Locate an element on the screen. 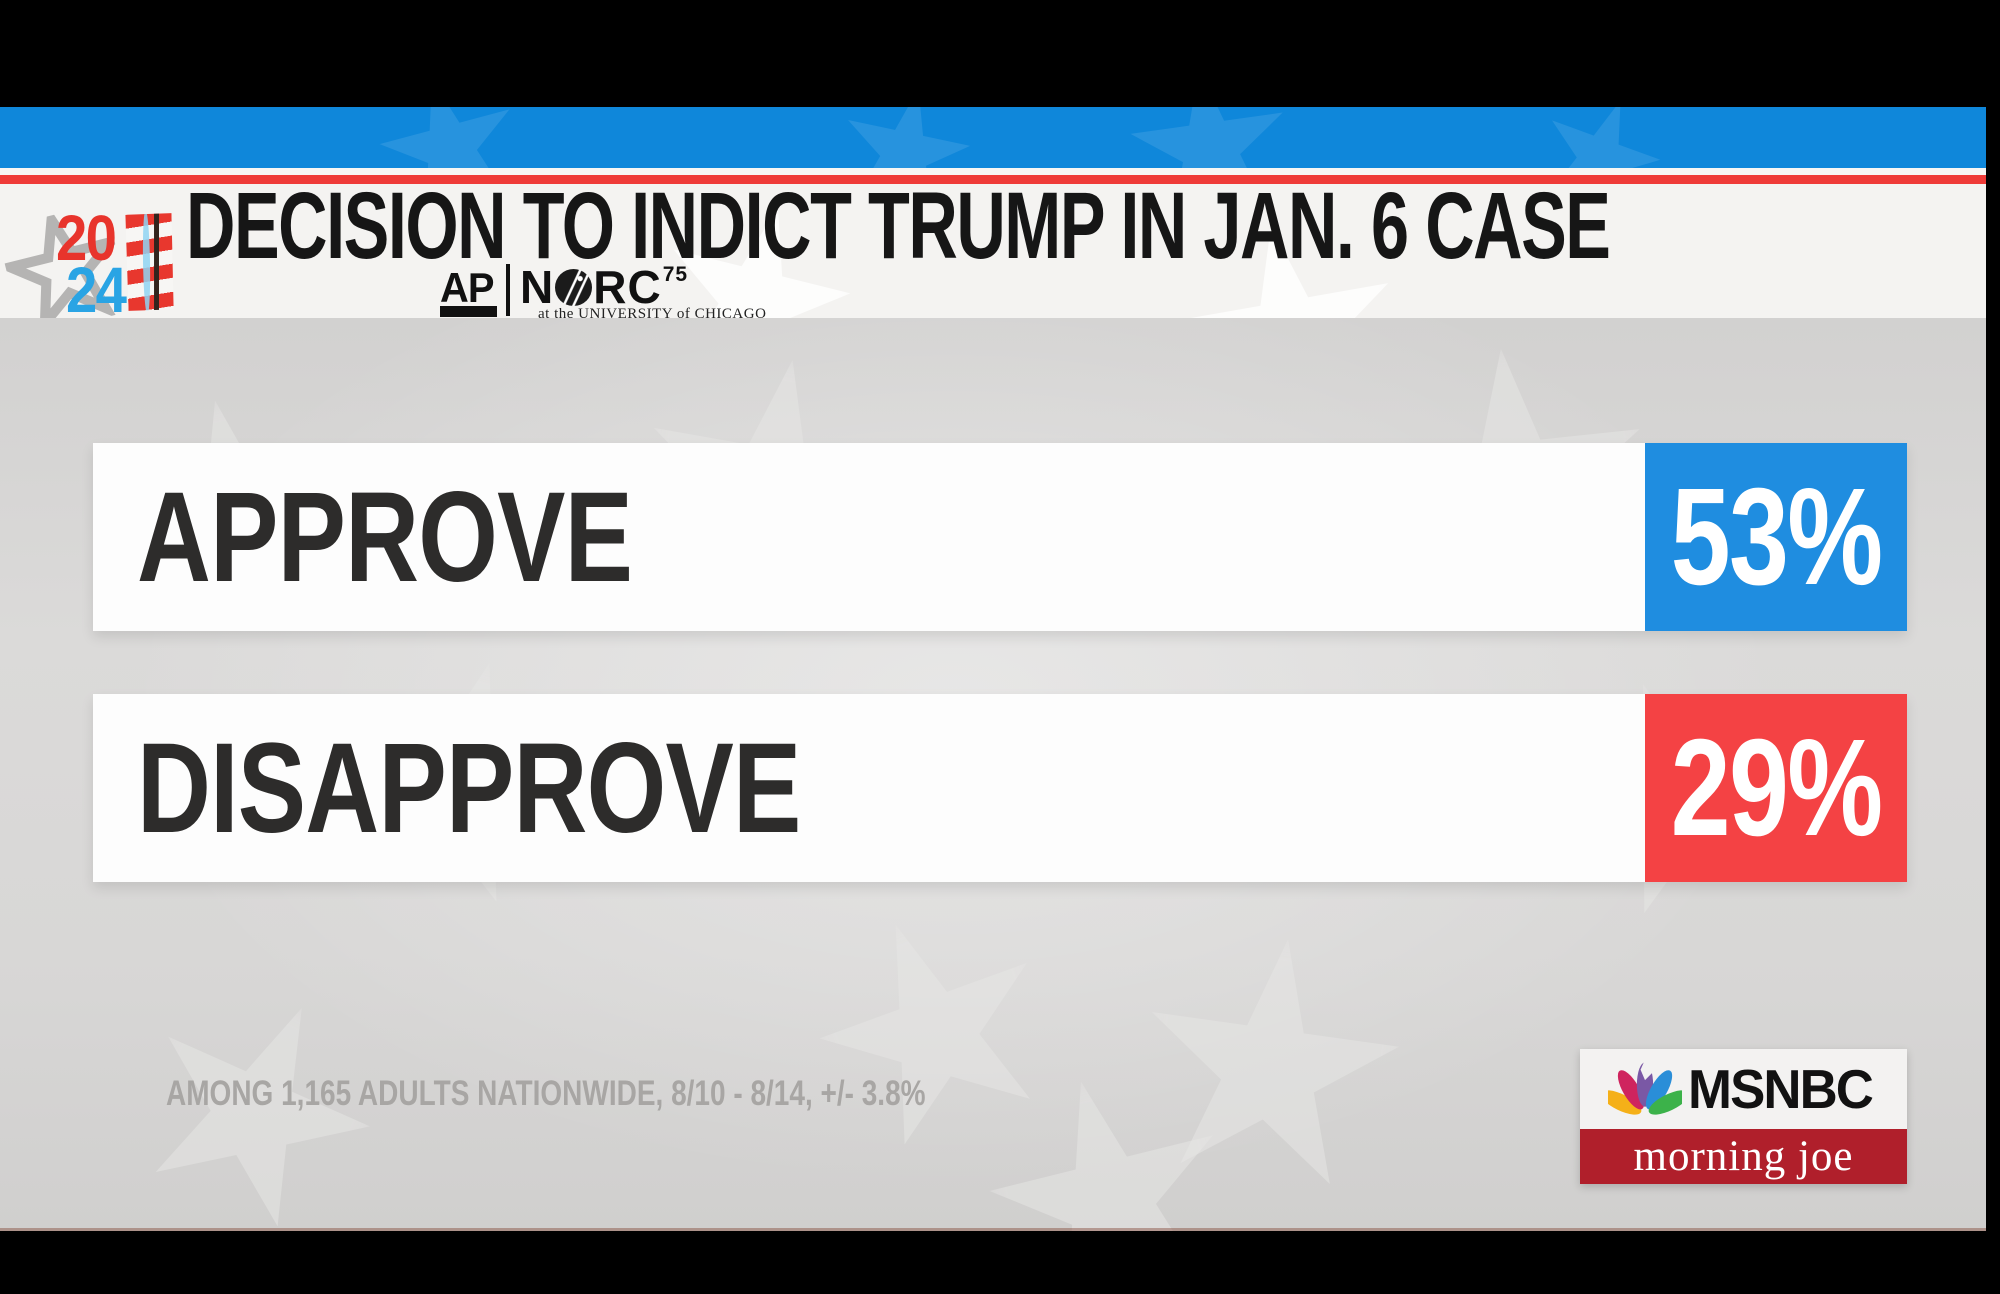  right-letterbox is located at coordinates (1993, 647).